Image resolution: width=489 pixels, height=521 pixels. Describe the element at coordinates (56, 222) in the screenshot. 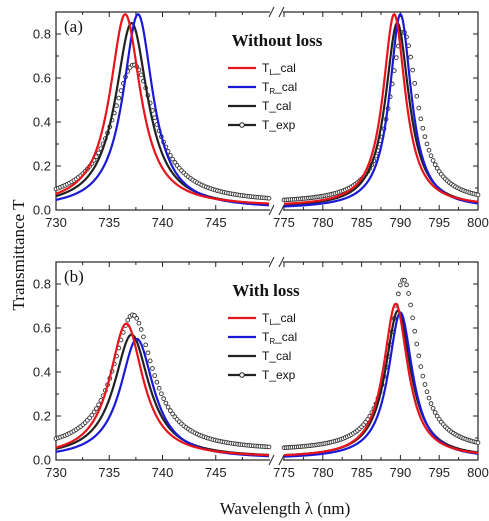

I see `x-tick-label: 730` at that location.